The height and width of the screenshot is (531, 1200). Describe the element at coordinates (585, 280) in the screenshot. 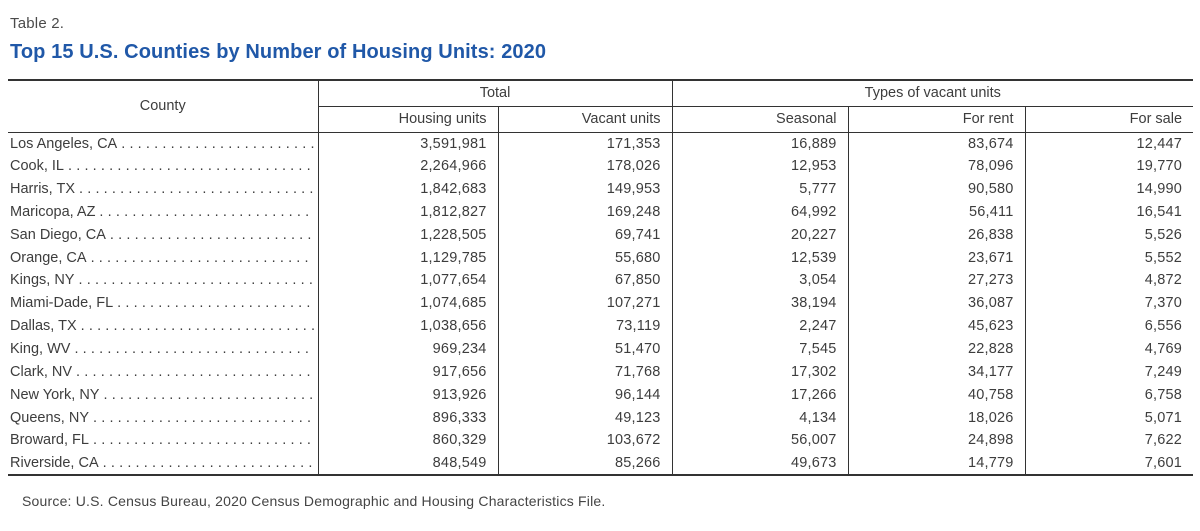

I see `value-cell: 67,850` at that location.